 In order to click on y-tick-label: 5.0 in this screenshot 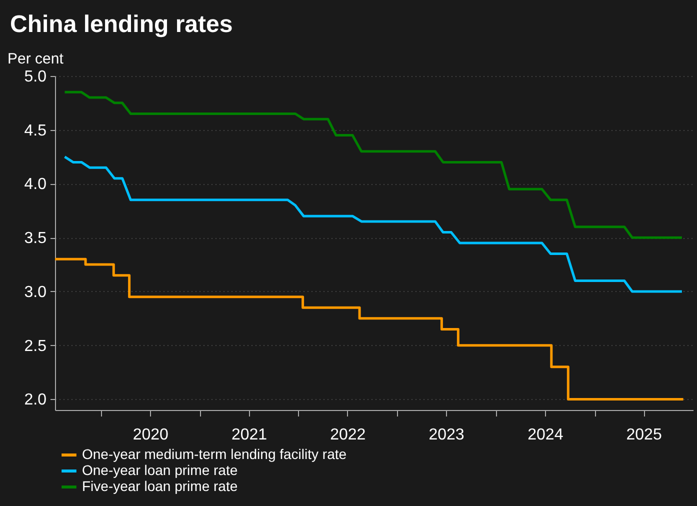, I will do `click(35, 77)`.